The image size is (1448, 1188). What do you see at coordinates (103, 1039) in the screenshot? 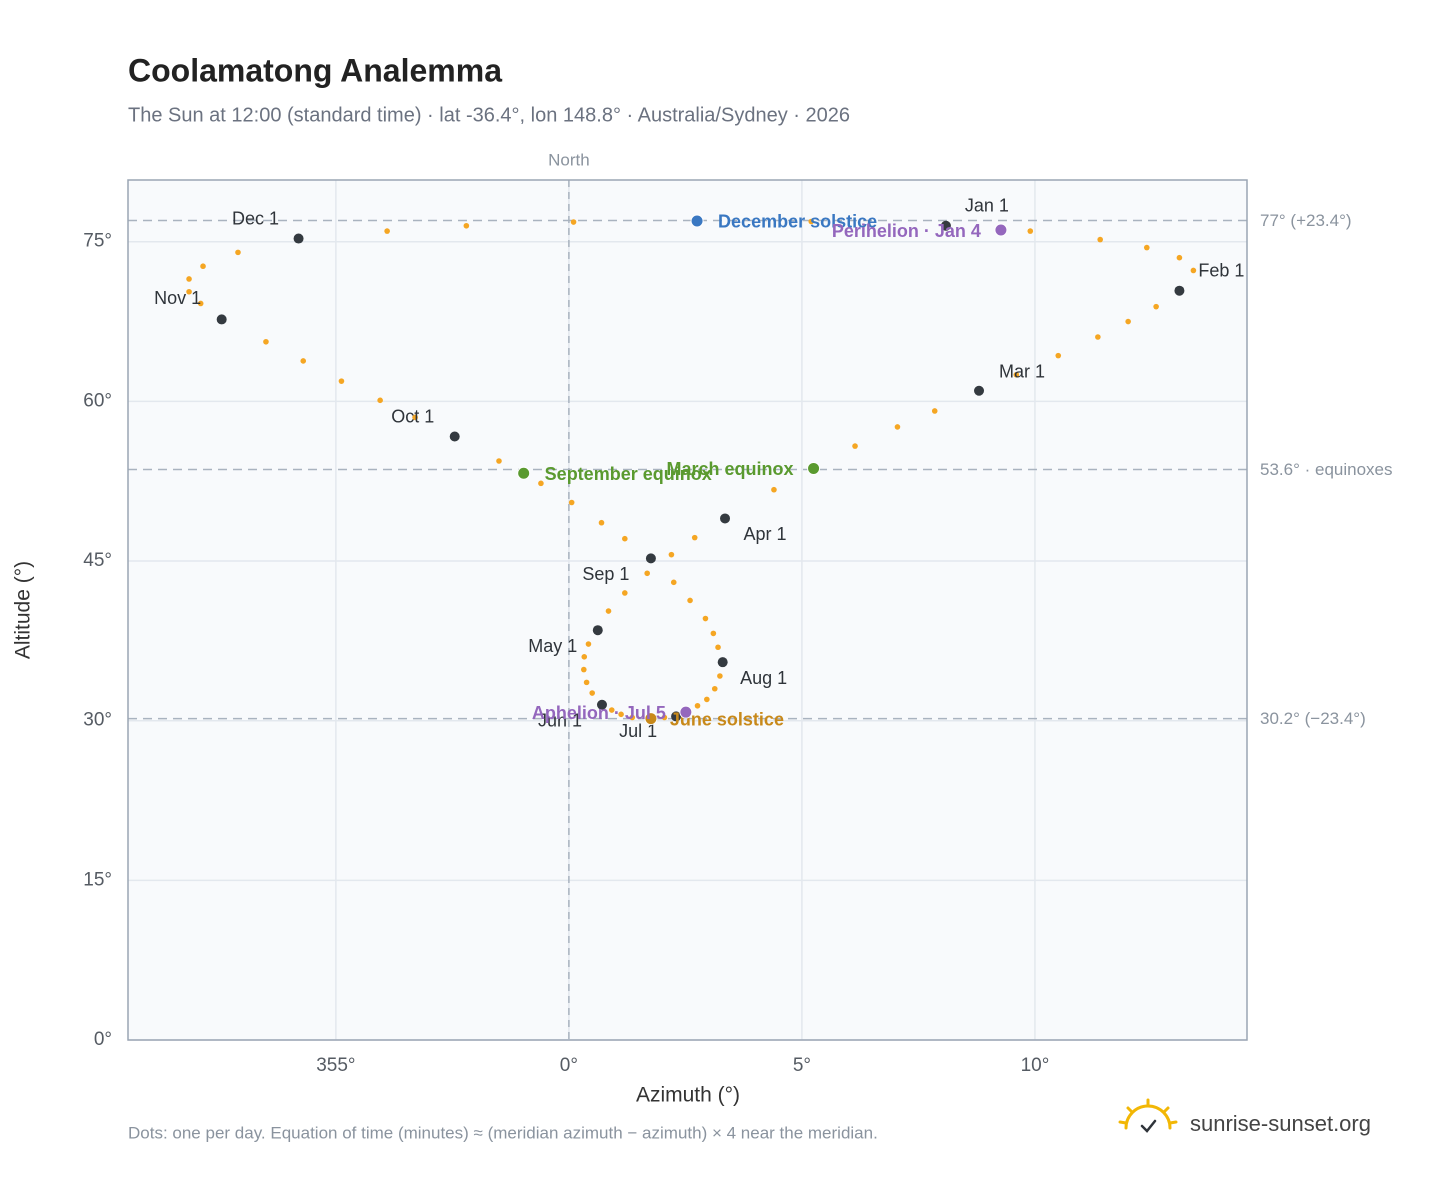
I see `y-tick-label: 0°` at bounding box center [103, 1039].